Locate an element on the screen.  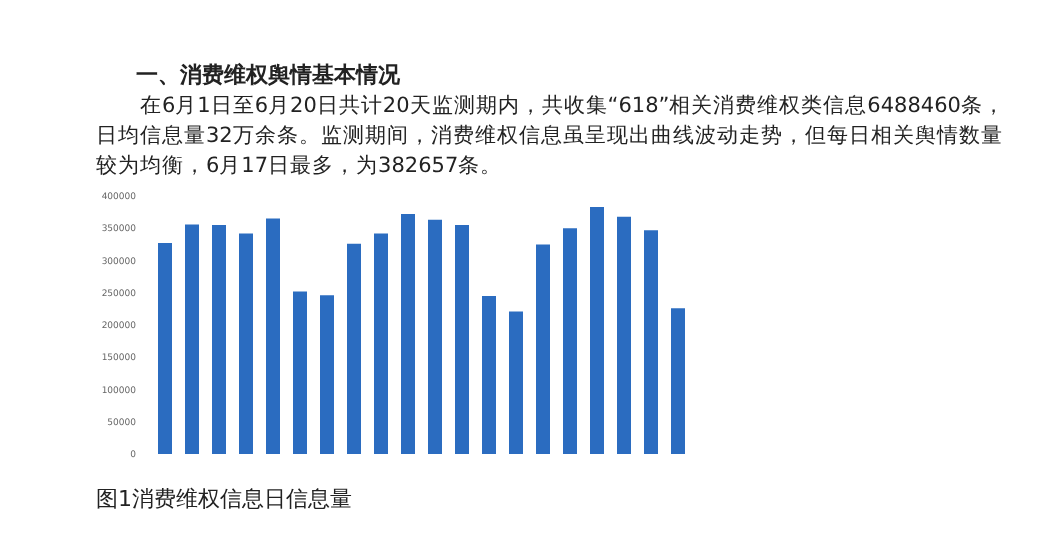
chart-subtitle: 在6月1日至6月20日共计20天监测期内，共收集“618”相关消费维权类信息6488460条，日均信息量32万余条。监测期间，消费维权信息虽呈现出曲线波动走势，但每日相关舆情数量较为均衡，6月17日最多，为382657条。 is located at coordinates (551, 137).